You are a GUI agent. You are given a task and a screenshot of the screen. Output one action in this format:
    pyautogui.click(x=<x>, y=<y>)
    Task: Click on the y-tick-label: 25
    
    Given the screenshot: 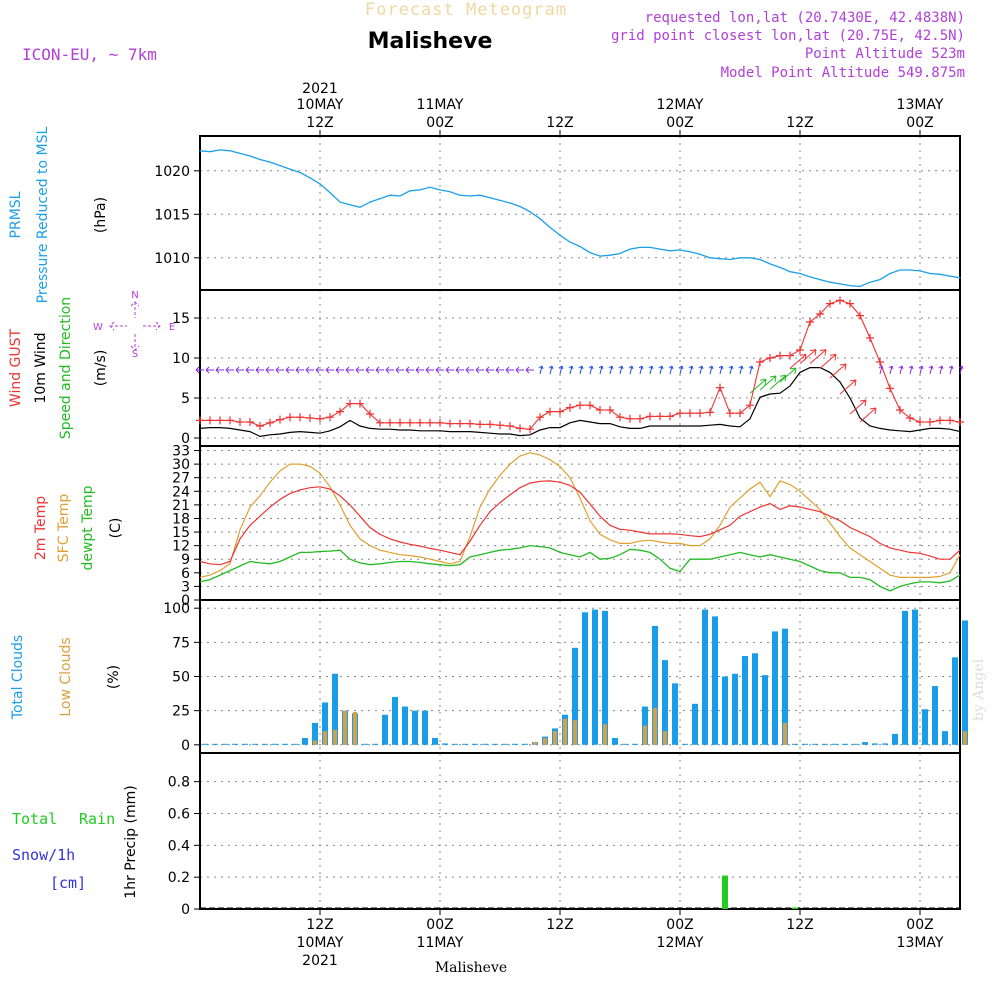 What is the action you would take?
    pyautogui.click(x=181, y=712)
    